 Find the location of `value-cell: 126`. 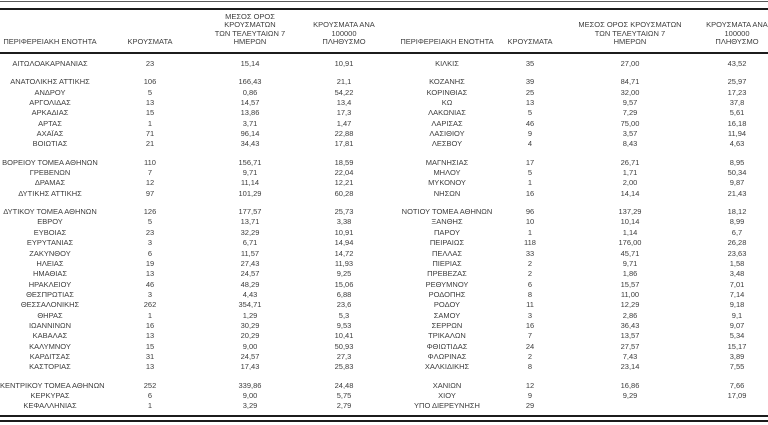

value-cell: 126 is located at coordinates (150, 212).